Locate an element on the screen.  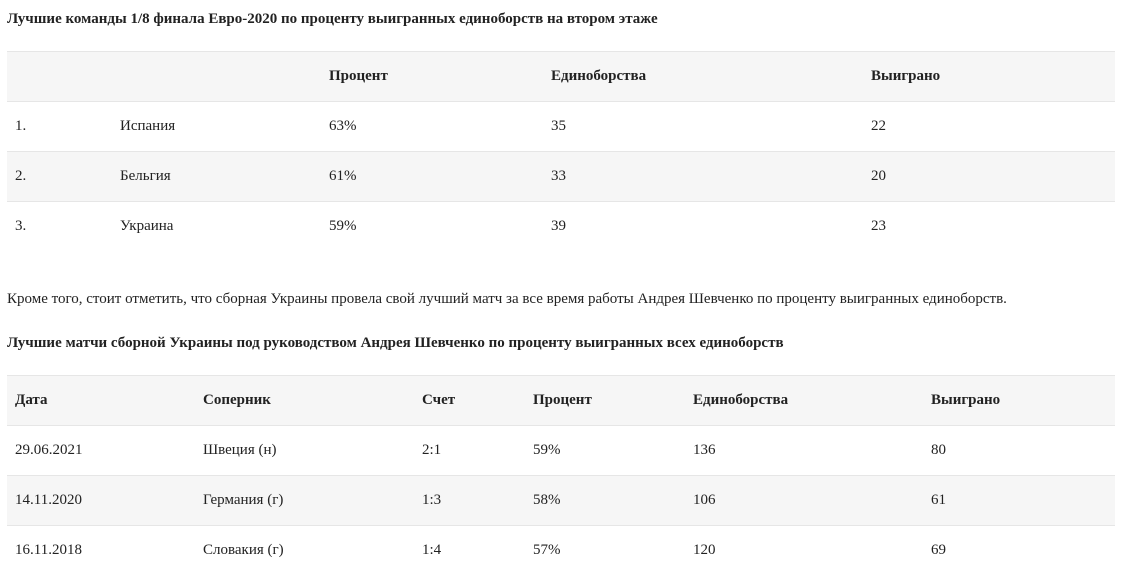
table-row: 29.06.2021 Швеция (н) 2:1 59% 136 80 is located at coordinates (561, 450).